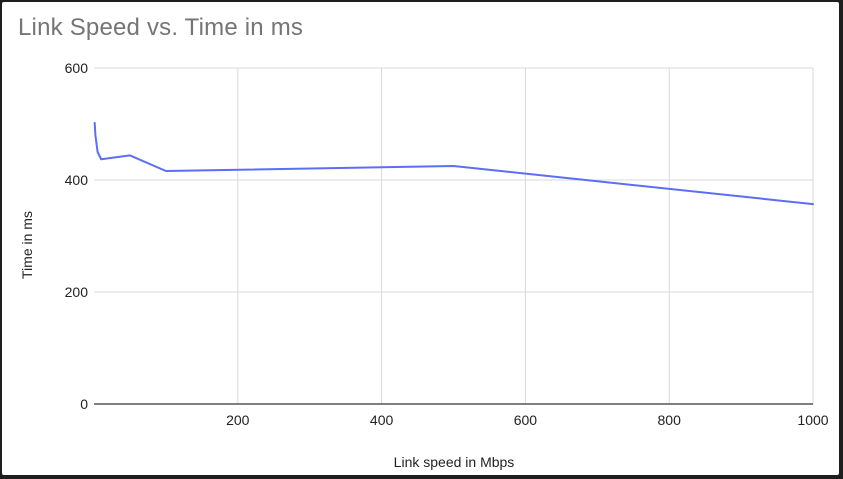 This screenshot has height=479, width=843. I want to click on y-tick-label-400: 400, so click(77, 180).